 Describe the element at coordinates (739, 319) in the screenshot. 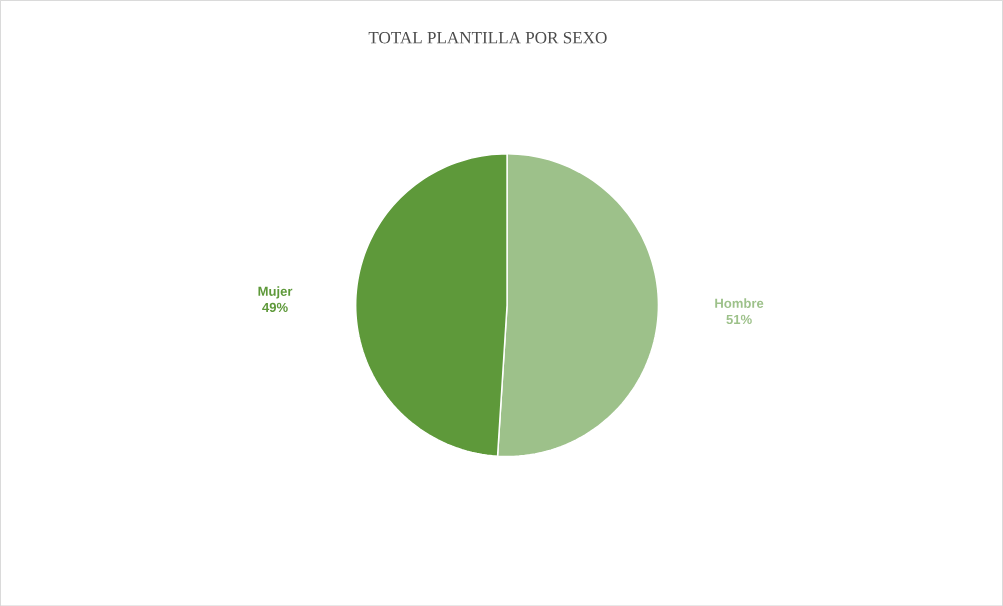

I see `data-label: 51%` at that location.